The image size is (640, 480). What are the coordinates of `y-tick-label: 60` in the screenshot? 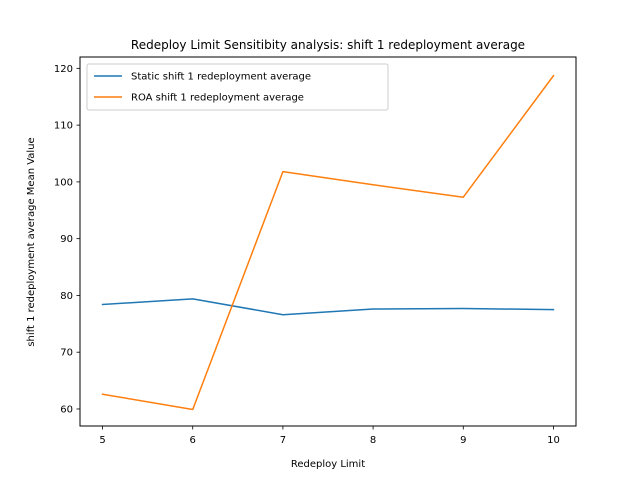 It's located at (66, 409).